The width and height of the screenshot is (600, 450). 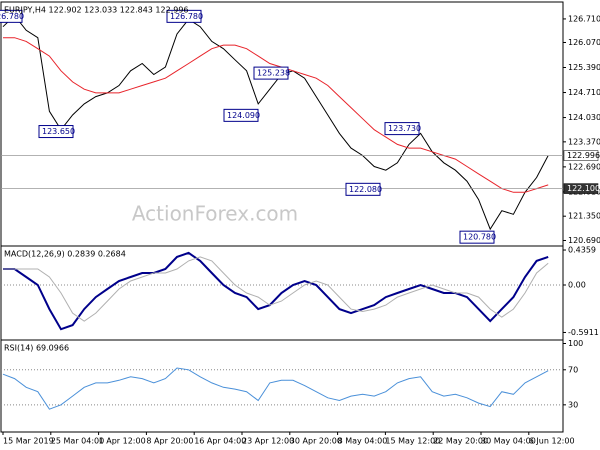 I want to click on level-annotation: 122.080, so click(x=365, y=189).